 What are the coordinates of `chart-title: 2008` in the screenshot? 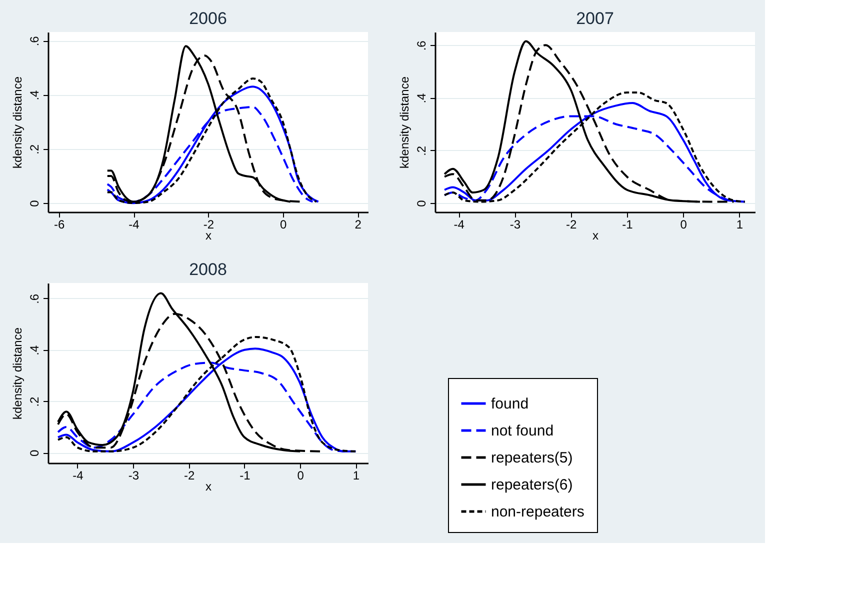 It's located at (208, 269).